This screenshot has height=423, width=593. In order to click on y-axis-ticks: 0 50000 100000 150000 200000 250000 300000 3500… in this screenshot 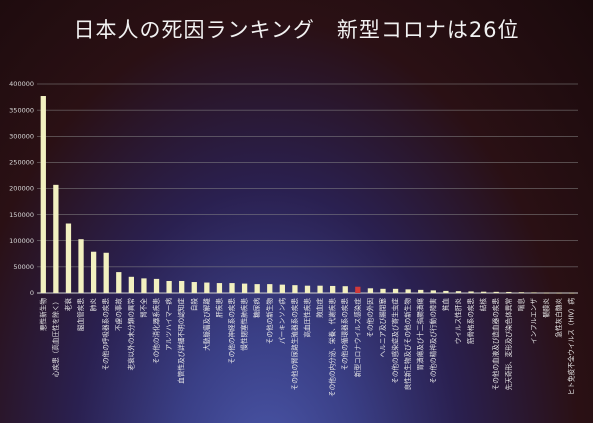, I will do `click(21, 188)`.